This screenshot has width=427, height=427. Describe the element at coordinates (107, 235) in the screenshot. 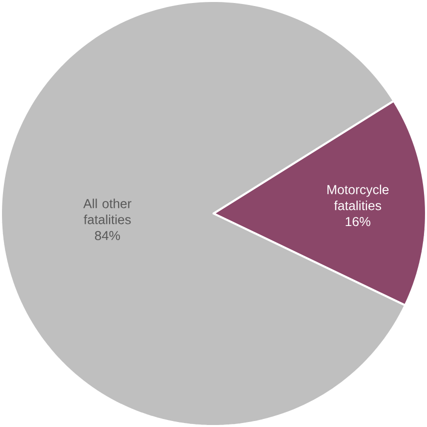

I see `data-label: 84%` at that location.